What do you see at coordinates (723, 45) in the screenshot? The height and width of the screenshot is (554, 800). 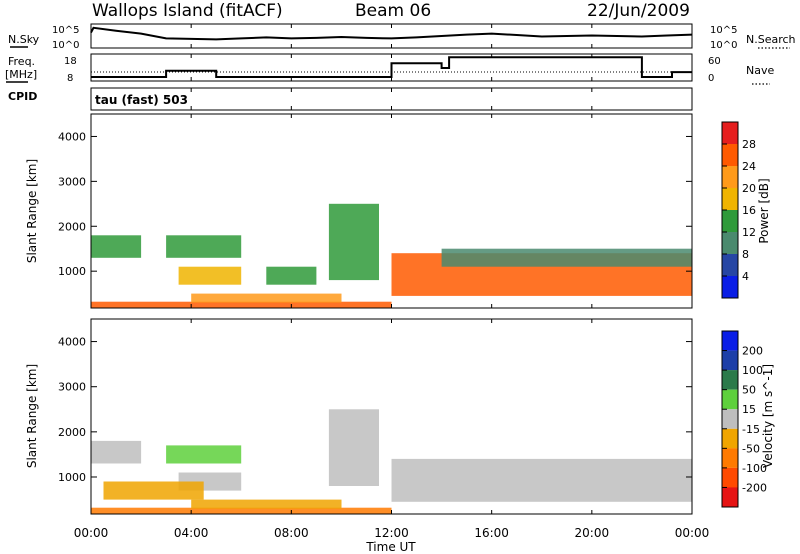 I see `noise-right-tick-bottom: 10^0` at bounding box center [723, 45].